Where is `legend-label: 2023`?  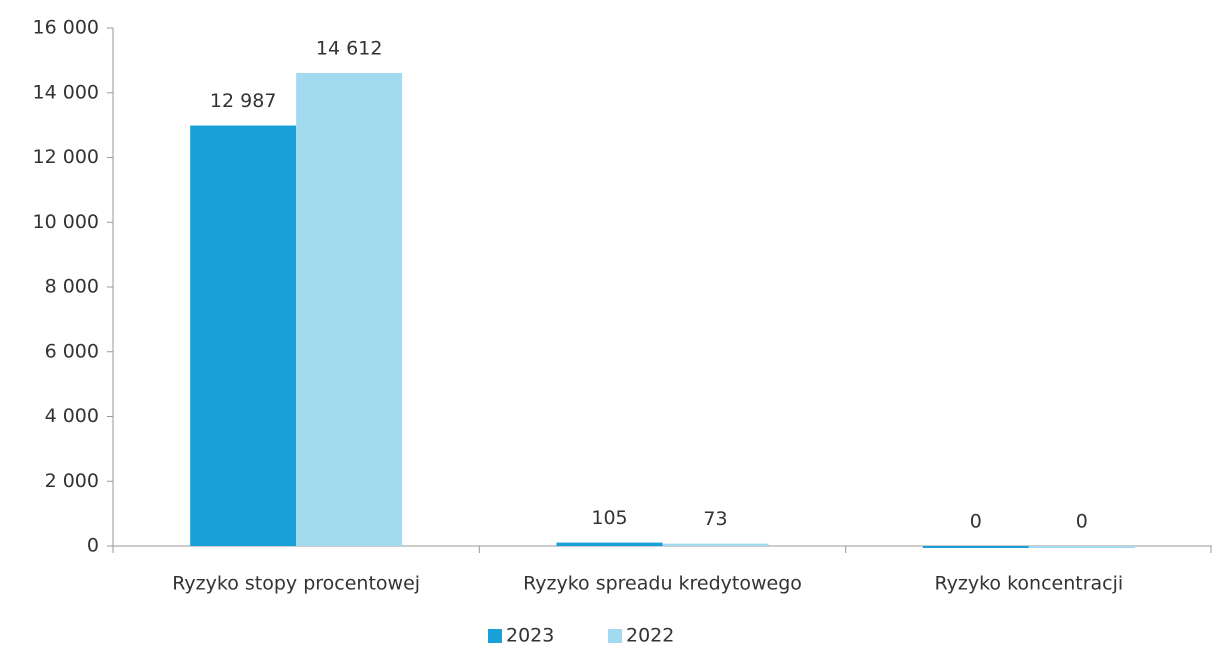 legend-label: 2023 is located at coordinates (530, 635).